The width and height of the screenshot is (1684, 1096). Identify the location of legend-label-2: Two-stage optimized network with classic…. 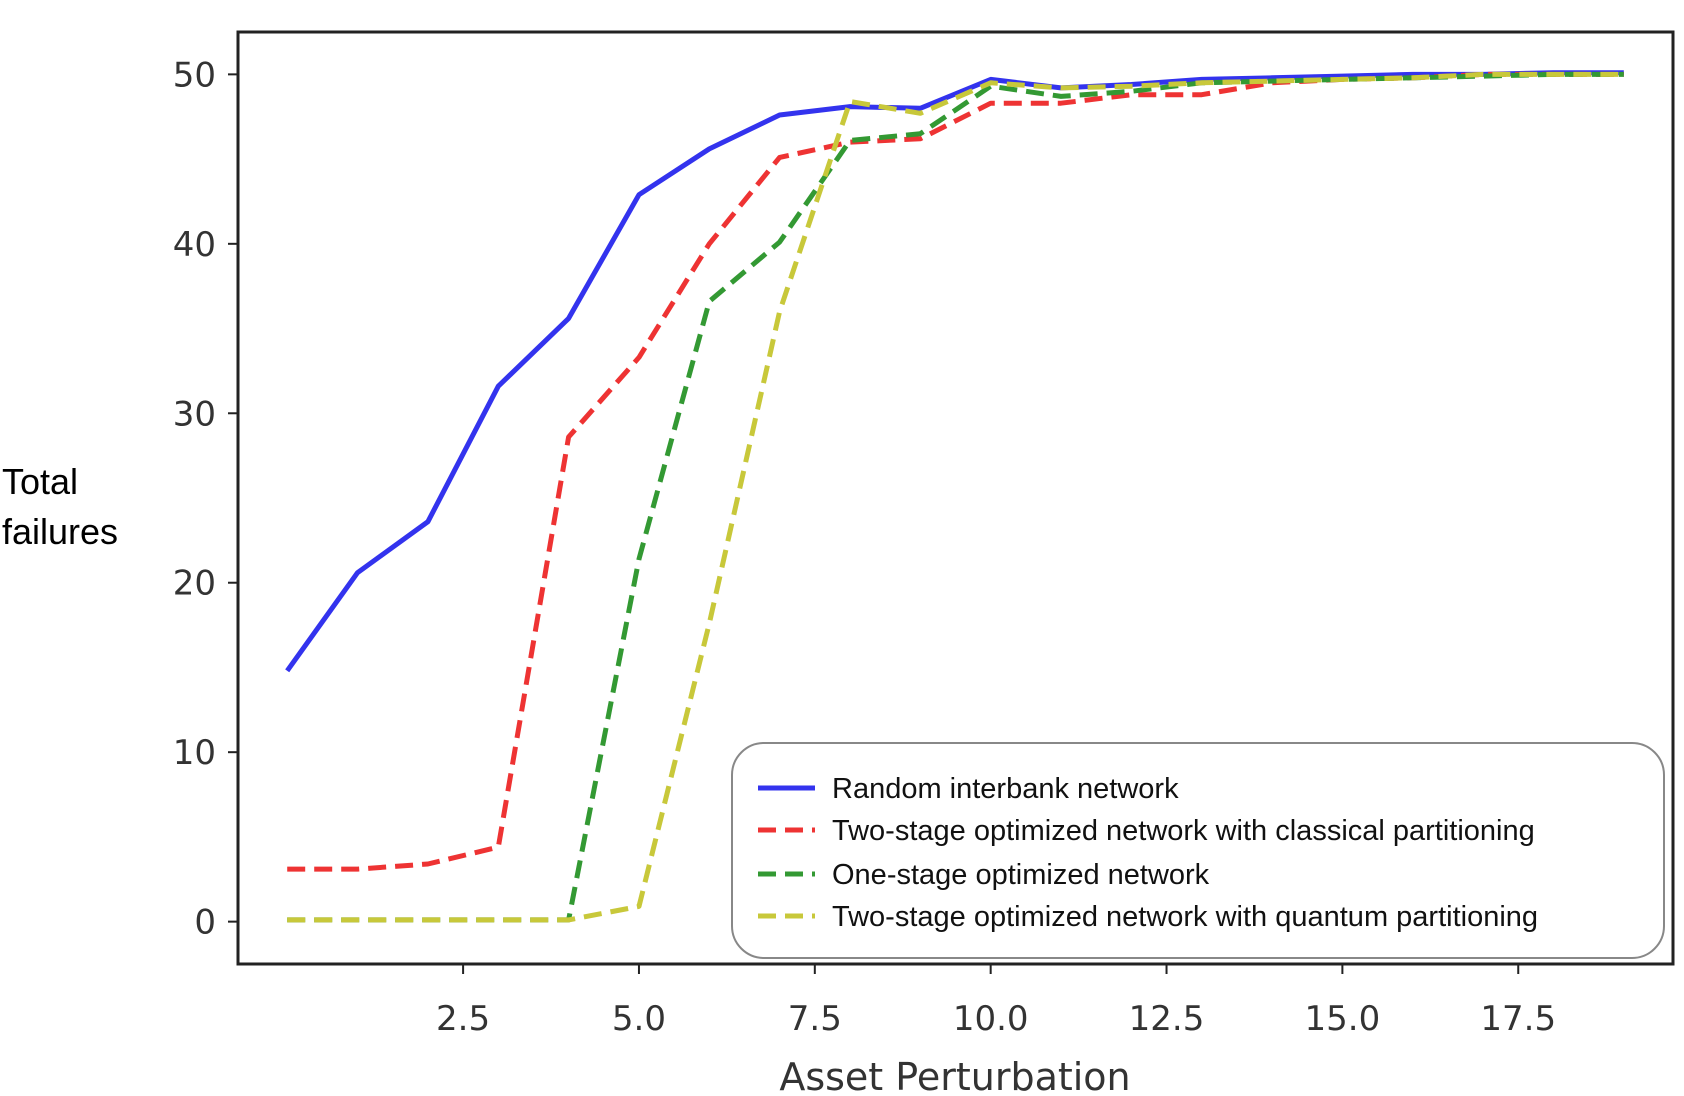
(1183, 831).